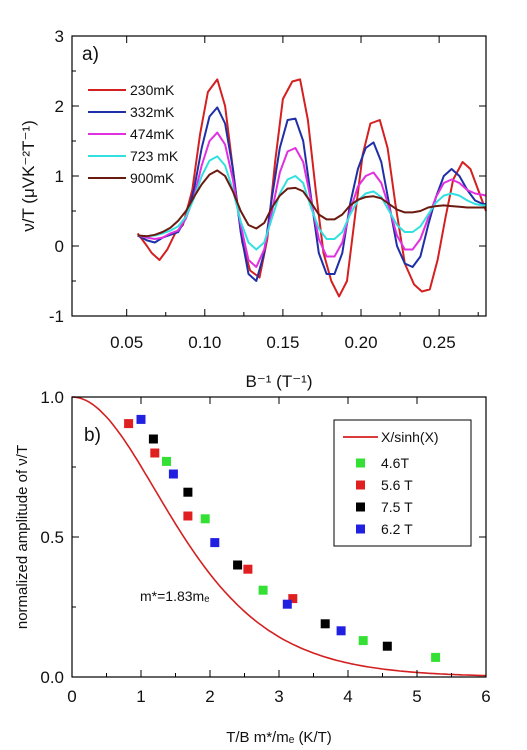 Image resolution: width=527 pixels, height=750 pixels. I want to click on legend-label-6-2-t: 6.2 T, so click(397, 529).